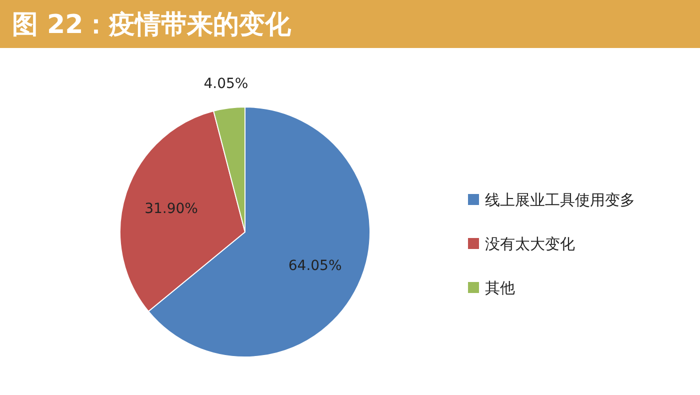 Image resolution: width=700 pixels, height=395 pixels. What do you see at coordinates (500, 288) in the screenshot?
I see `legend-label: 其他` at bounding box center [500, 288].